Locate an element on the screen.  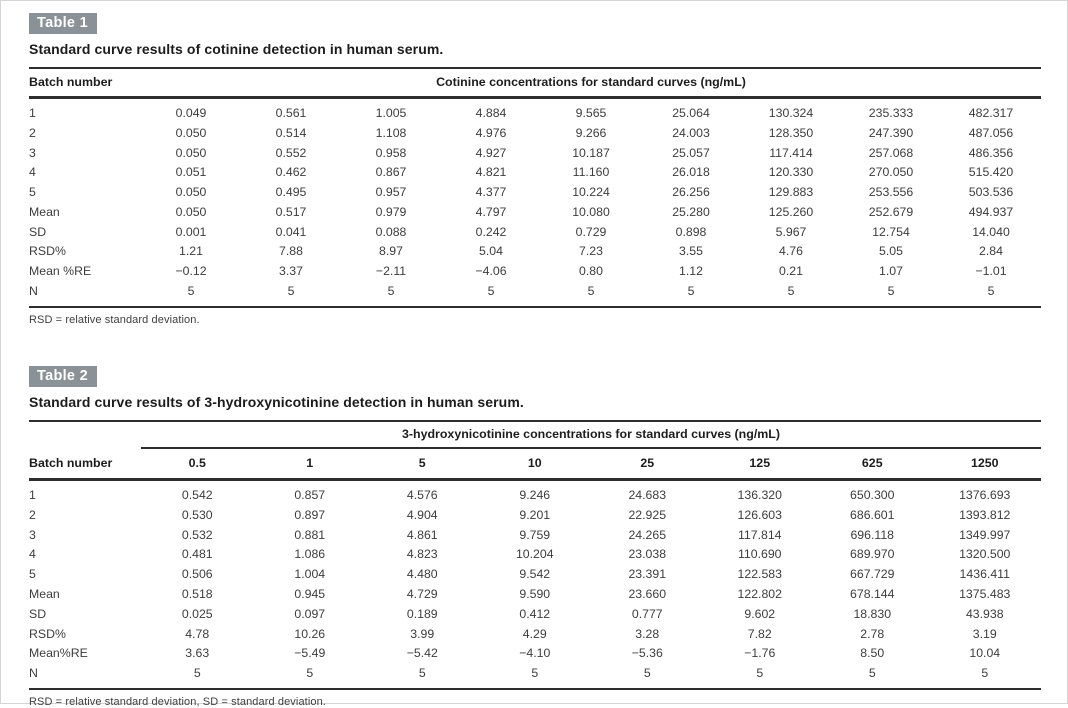
table-cell: 3.63 is located at coordinates (197, 653).